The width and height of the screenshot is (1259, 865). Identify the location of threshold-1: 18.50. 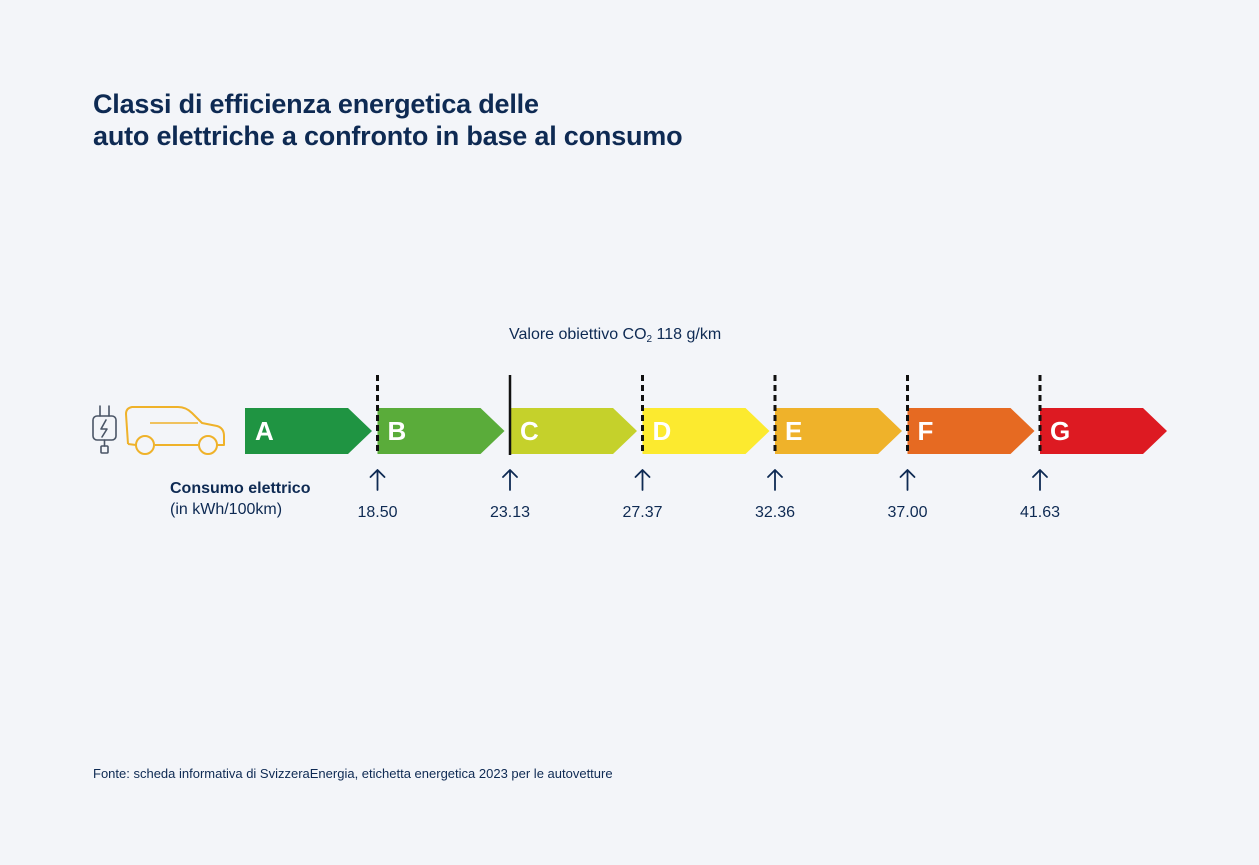
(377, 448).